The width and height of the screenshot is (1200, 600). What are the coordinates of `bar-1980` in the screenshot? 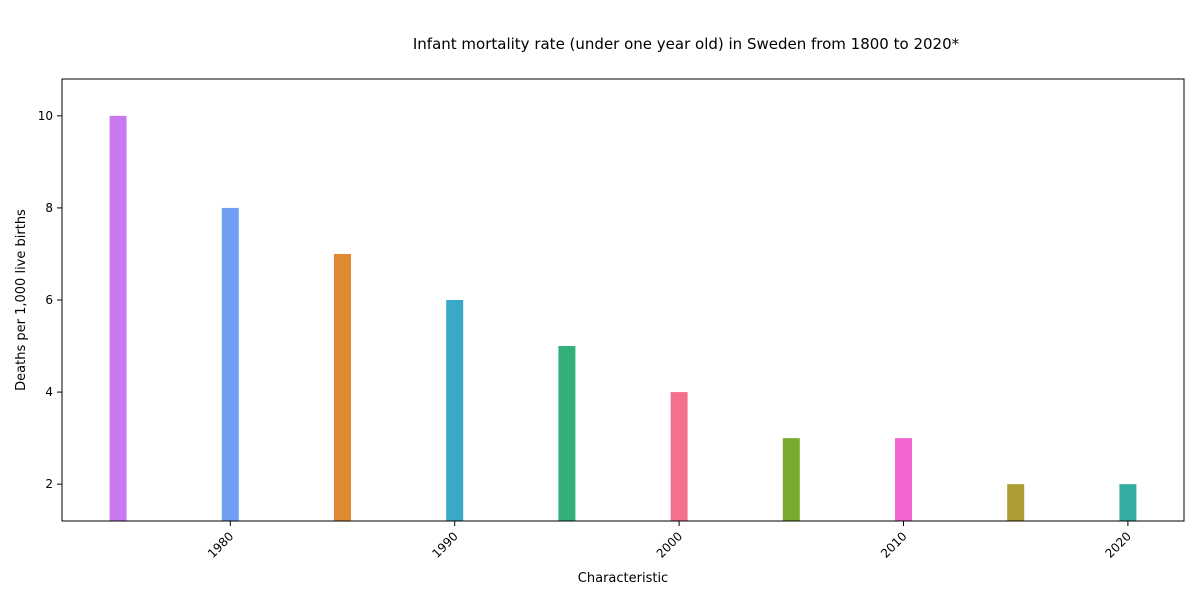 It's located at (230, 364).